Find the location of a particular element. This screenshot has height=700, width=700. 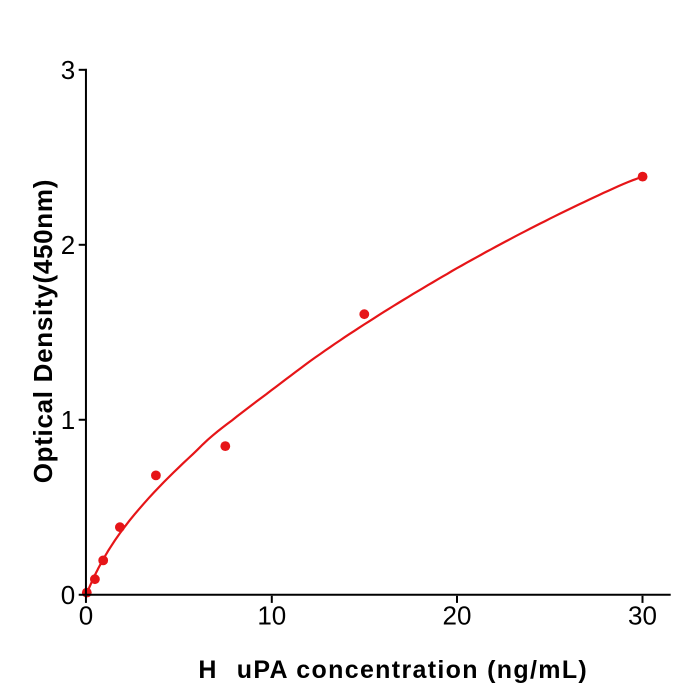

svg-text: 1 is located at coordinates (68, 420).